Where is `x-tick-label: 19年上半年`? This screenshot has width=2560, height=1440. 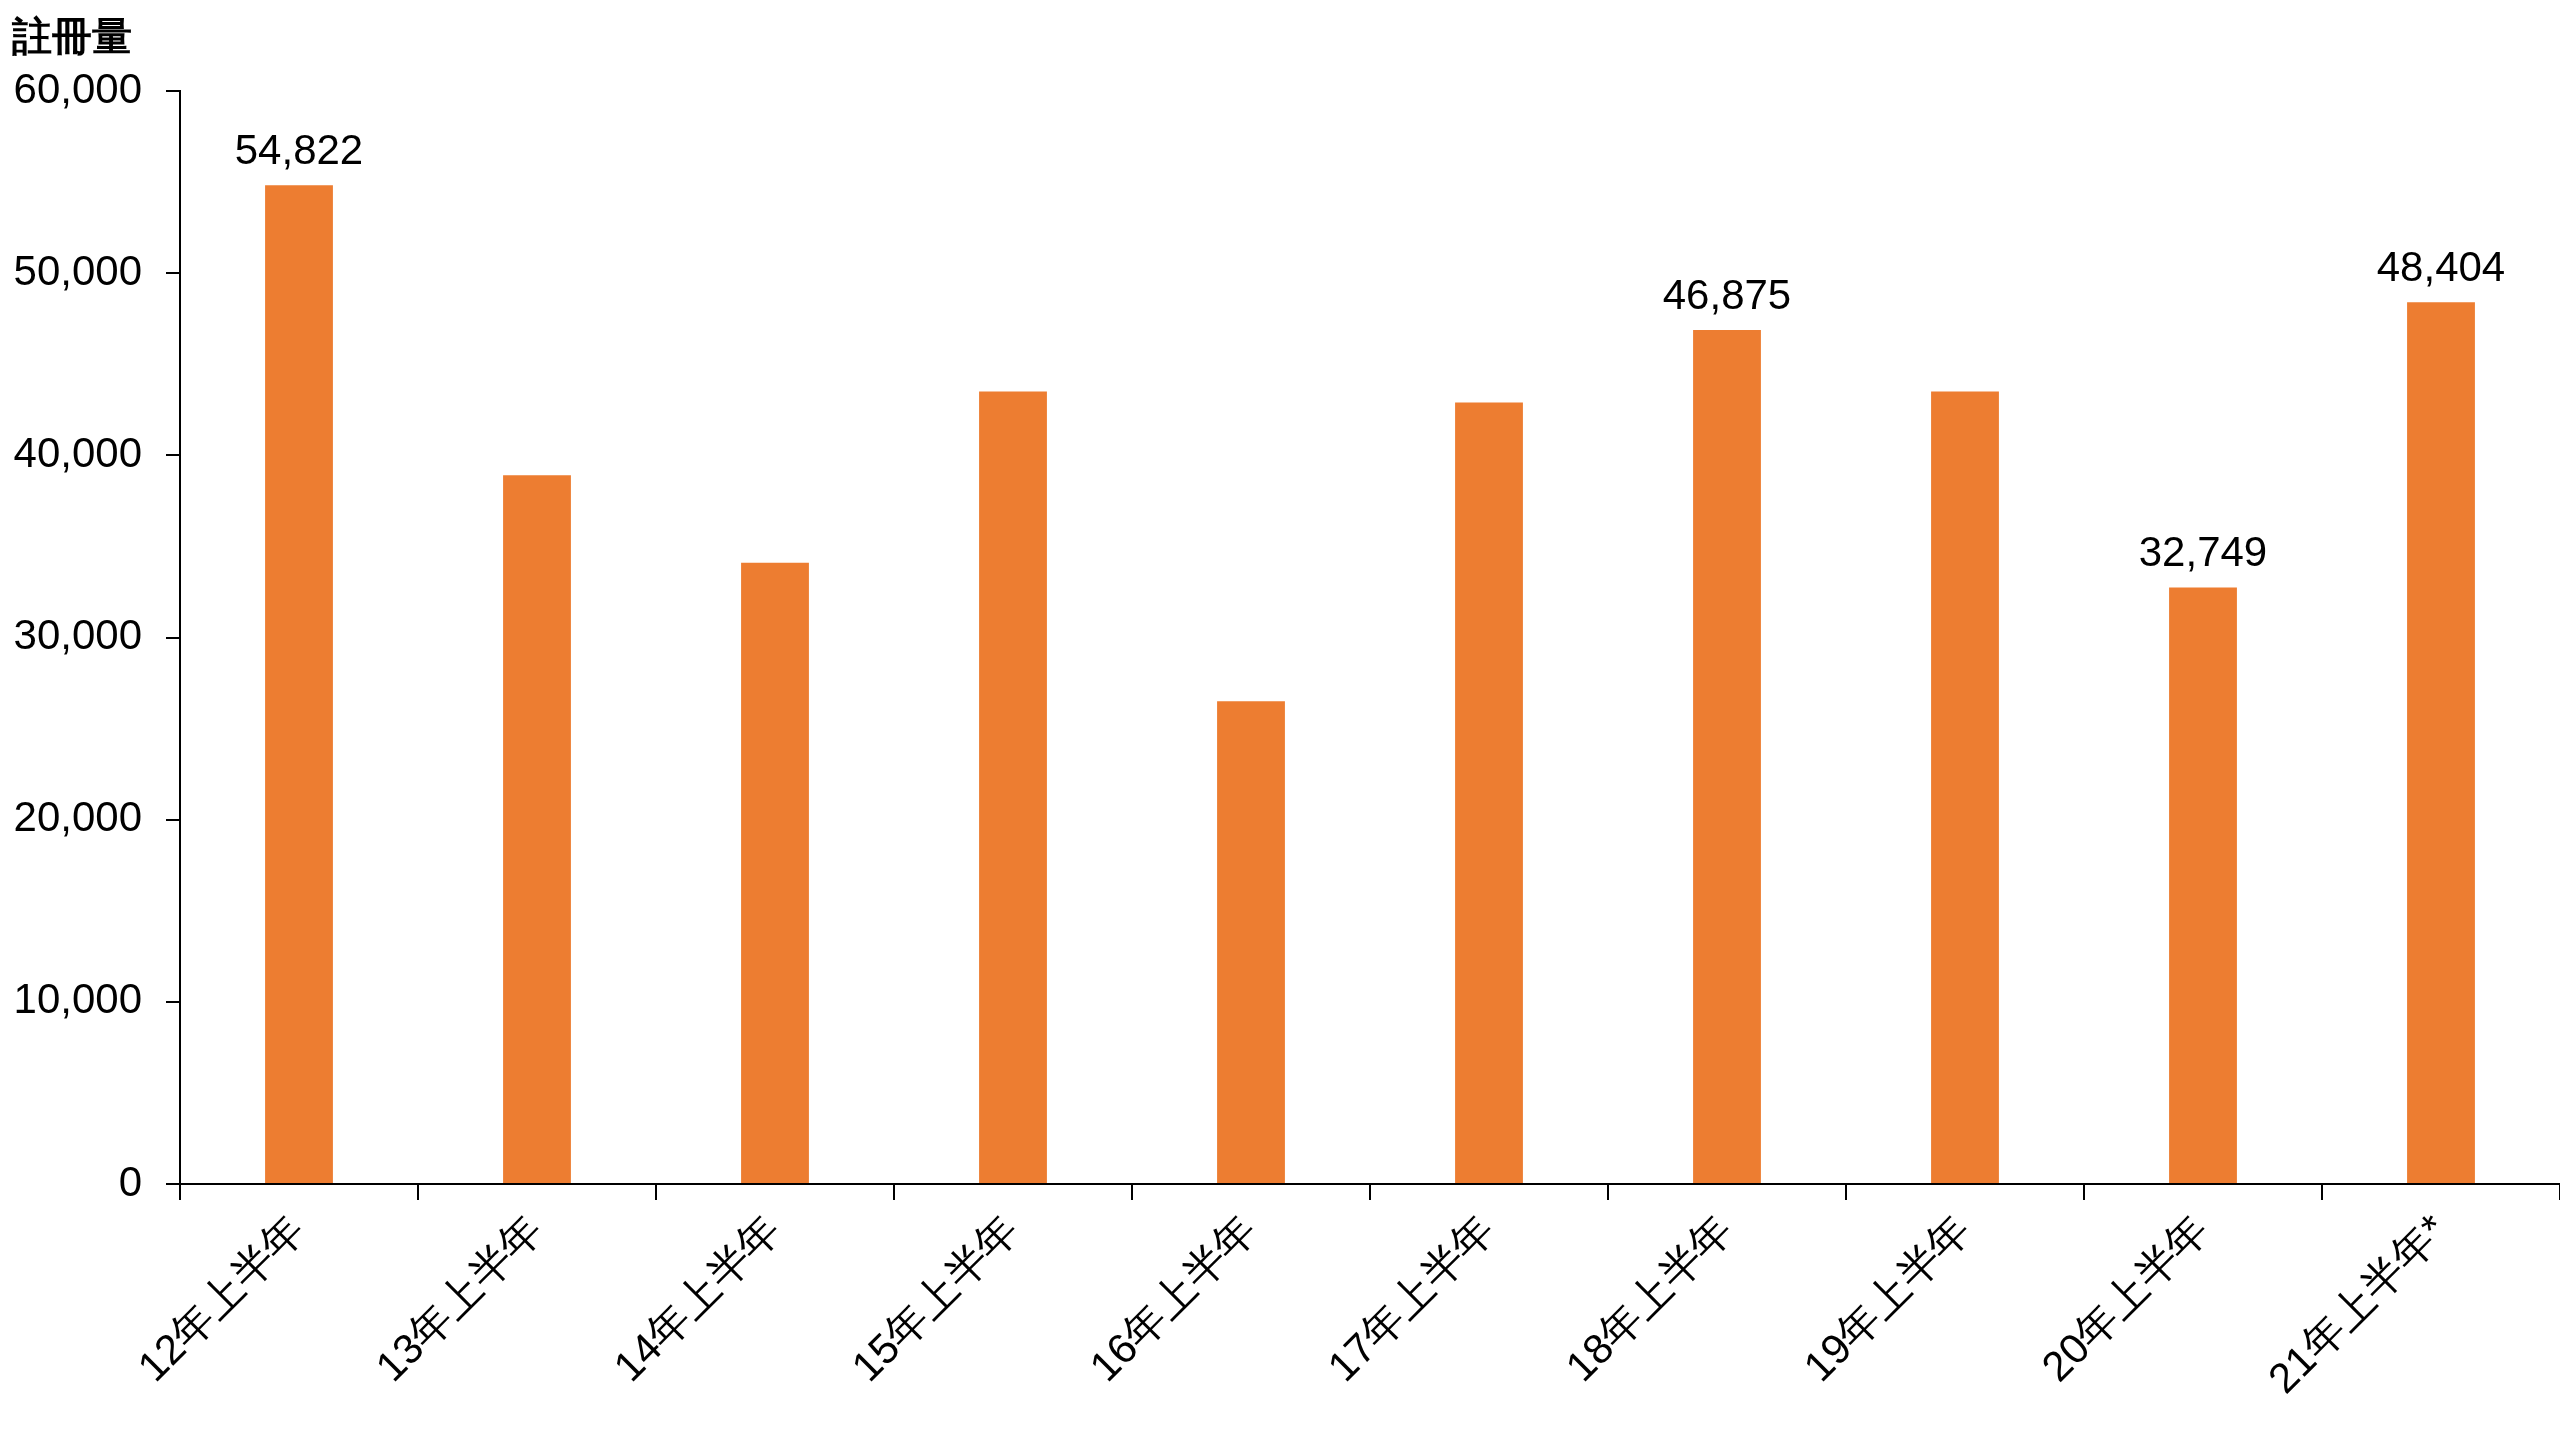
x-tick-label: 19年上半年 is located at coordinates (1887, 1298).